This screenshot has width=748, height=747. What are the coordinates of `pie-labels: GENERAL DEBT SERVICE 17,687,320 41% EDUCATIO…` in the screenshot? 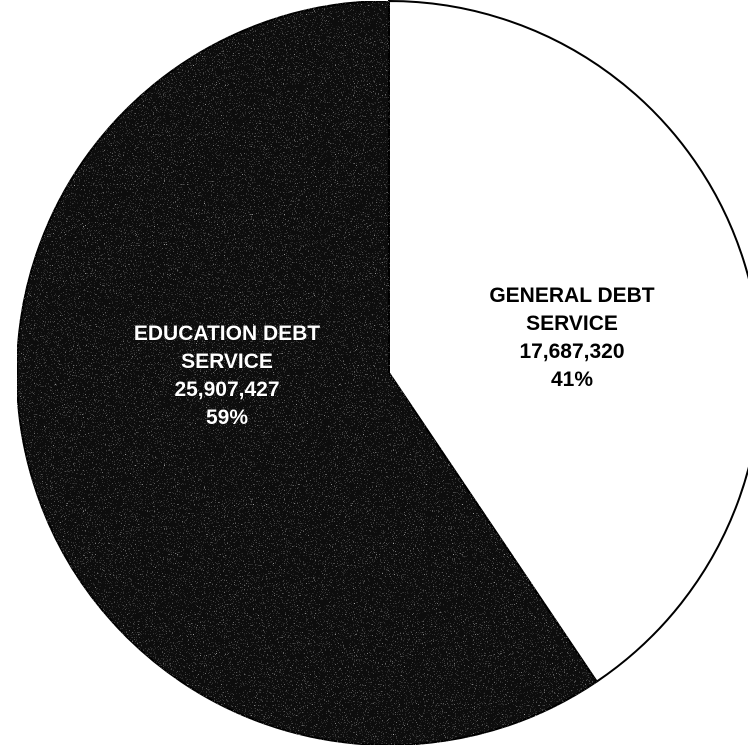 It's located at (393, 356).